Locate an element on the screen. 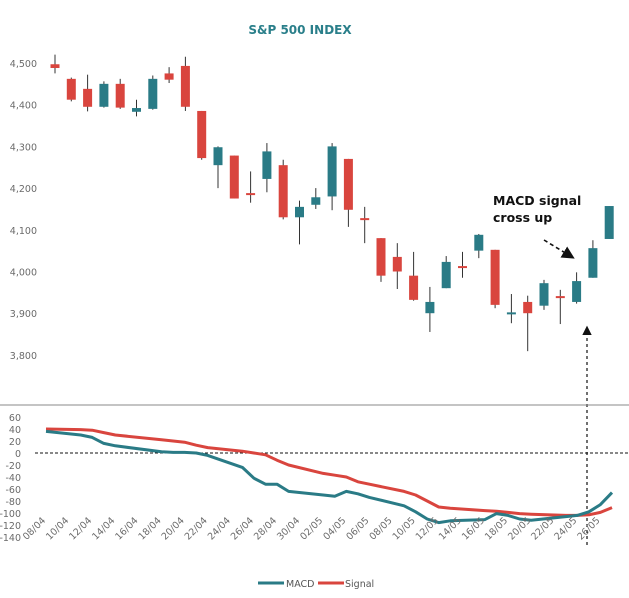 This screenshot has width=629, height=598. x-tick-label: 24/04 is located at coordinates (219, 528).